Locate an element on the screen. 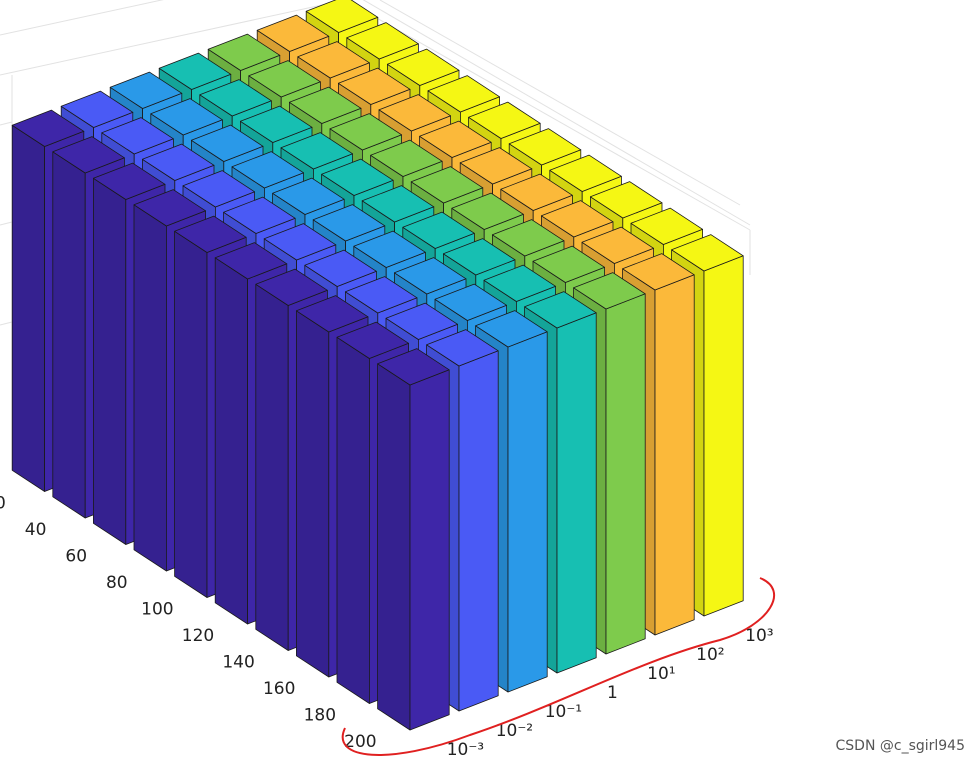  row-tick-label: 180 is located at coordinates (320, 715).